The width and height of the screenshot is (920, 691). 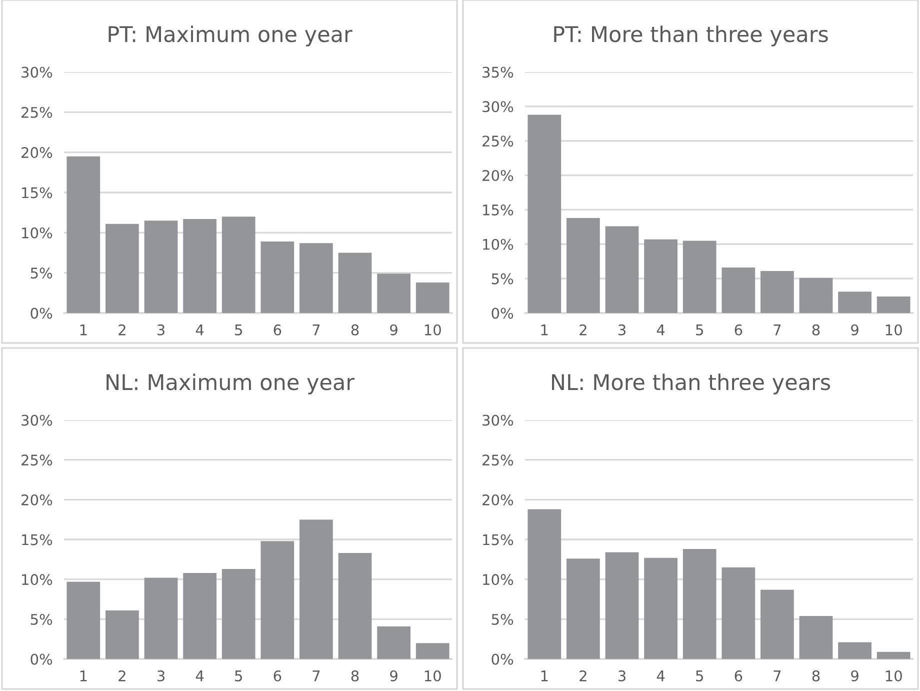 I want to click on chart-title: PT: More than three years, so click(x=691, y=36).